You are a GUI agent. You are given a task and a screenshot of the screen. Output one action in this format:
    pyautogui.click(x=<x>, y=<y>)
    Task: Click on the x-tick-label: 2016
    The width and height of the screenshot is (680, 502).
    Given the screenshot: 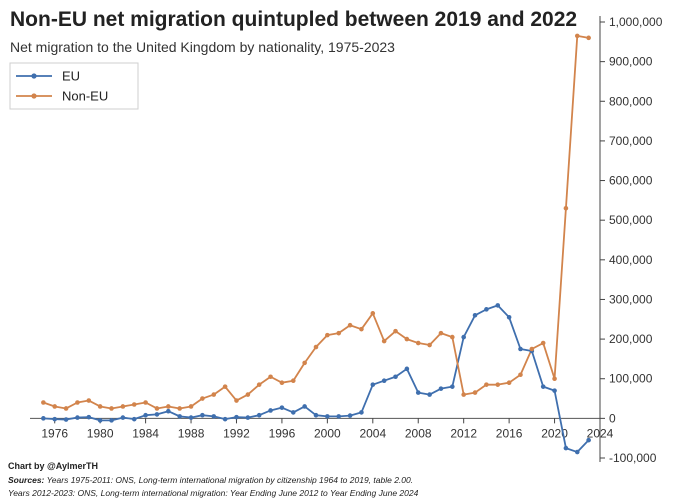 What is the action you would take?
    pyautogui.click(x=509, y=433)
    